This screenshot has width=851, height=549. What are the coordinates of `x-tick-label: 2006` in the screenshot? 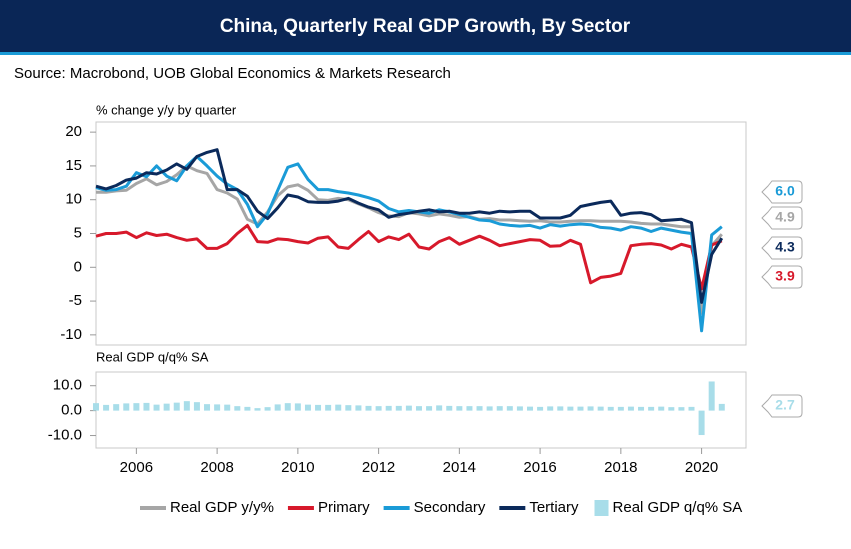 It's located at (136, 467).